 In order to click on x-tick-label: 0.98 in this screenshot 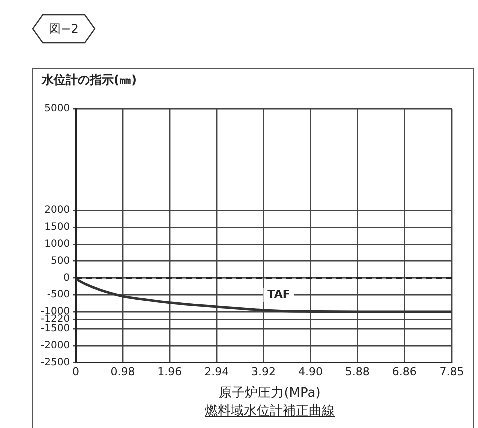, I will do `click(123, 371)`.